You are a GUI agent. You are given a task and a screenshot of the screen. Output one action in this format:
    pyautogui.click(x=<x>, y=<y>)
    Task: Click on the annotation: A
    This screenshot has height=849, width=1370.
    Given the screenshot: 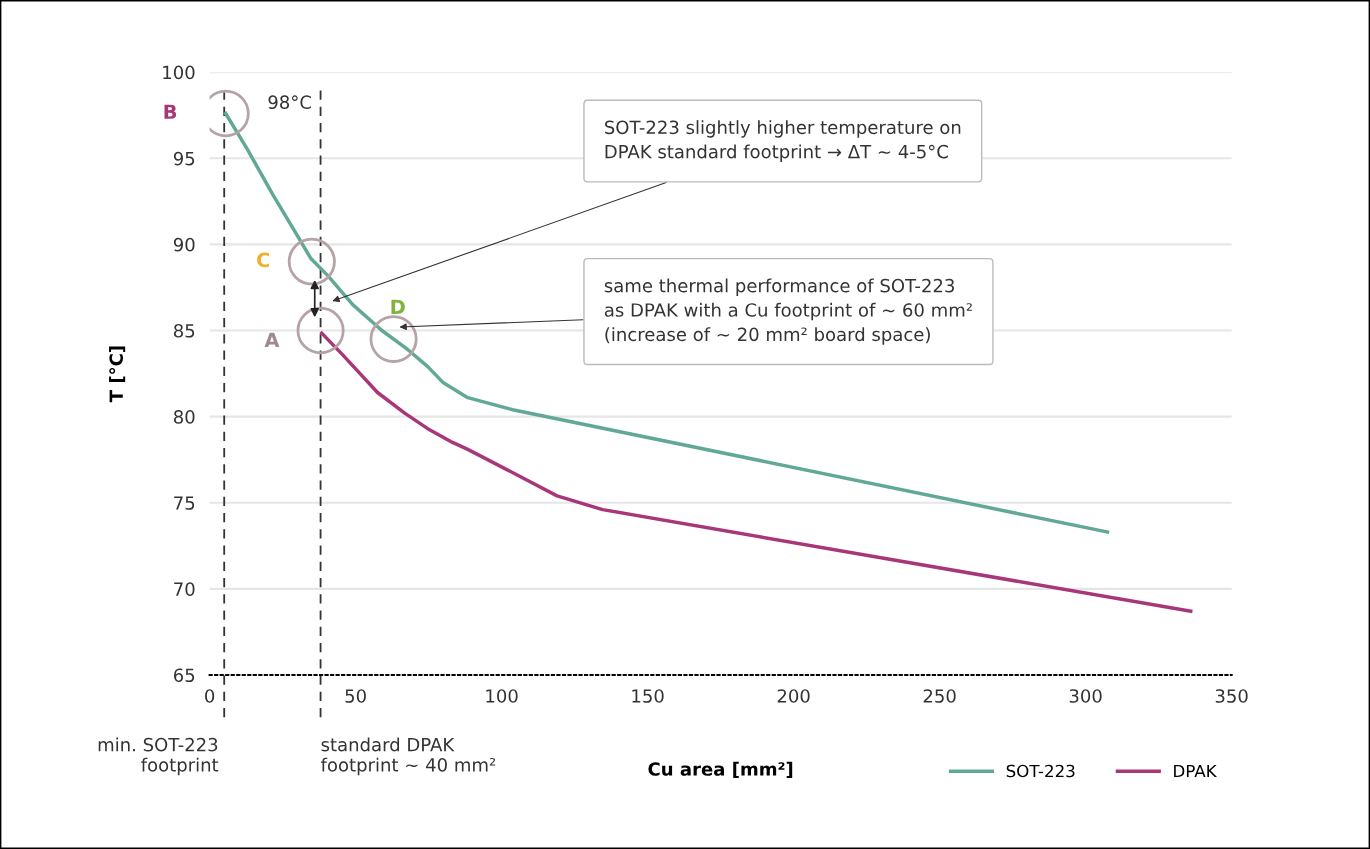 What is the action you would take?
    pyautogui.click(x=272, y=339)
    